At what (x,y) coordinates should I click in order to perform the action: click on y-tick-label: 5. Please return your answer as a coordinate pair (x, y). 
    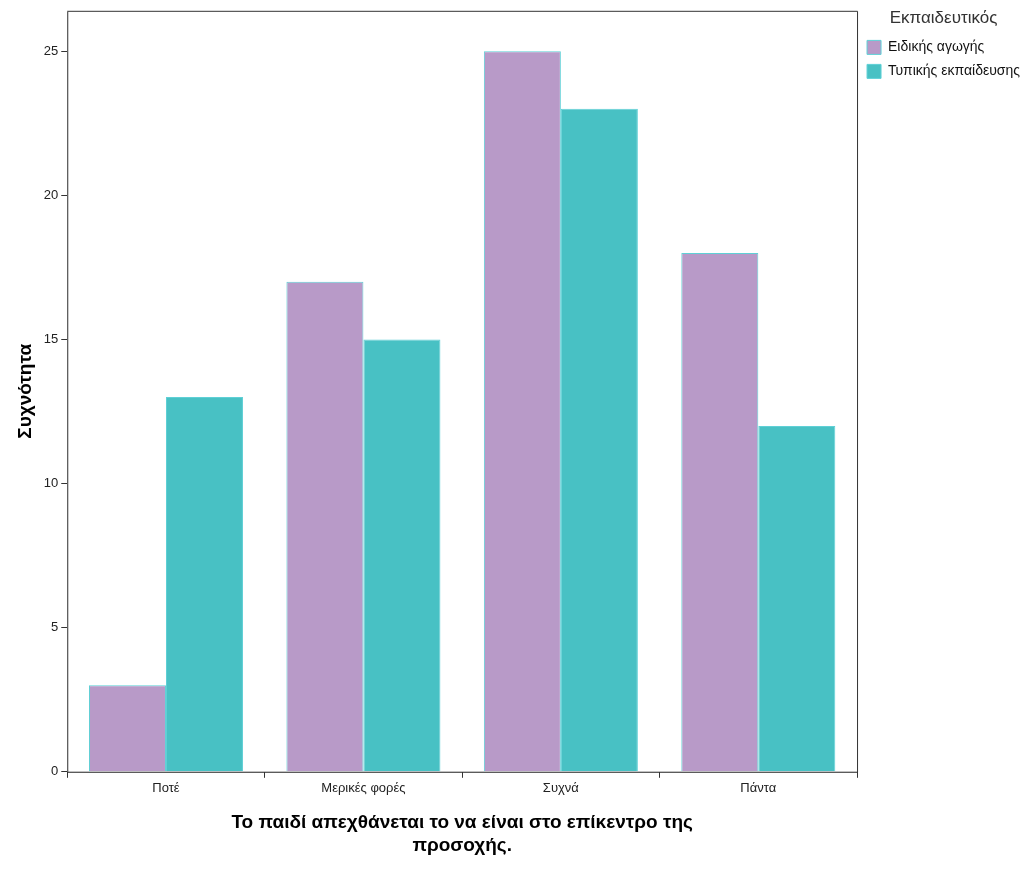
    Looking at the image, I should click on (55, 627).